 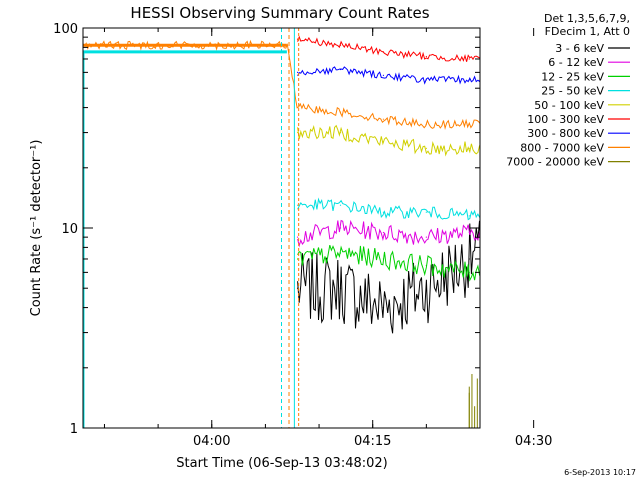 I want to click on series-12-25-kev, so click(x=447, y=263).